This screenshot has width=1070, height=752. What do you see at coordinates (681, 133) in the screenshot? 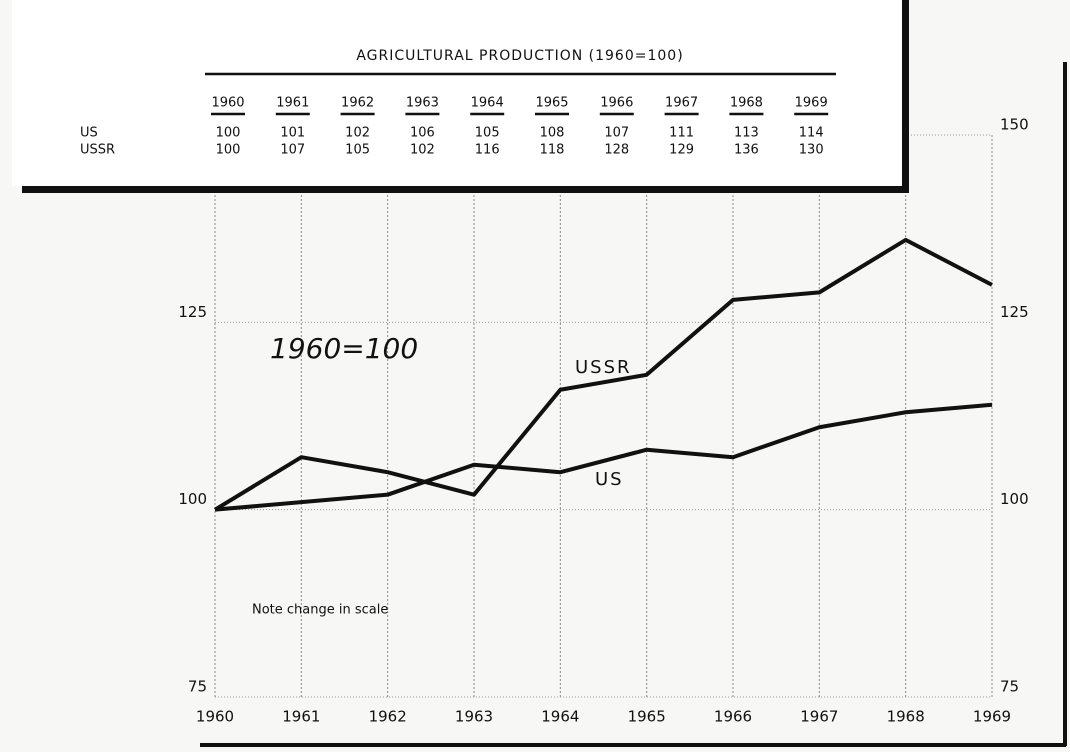
I see `table-cell: 111` at bounding box center [681, 133].